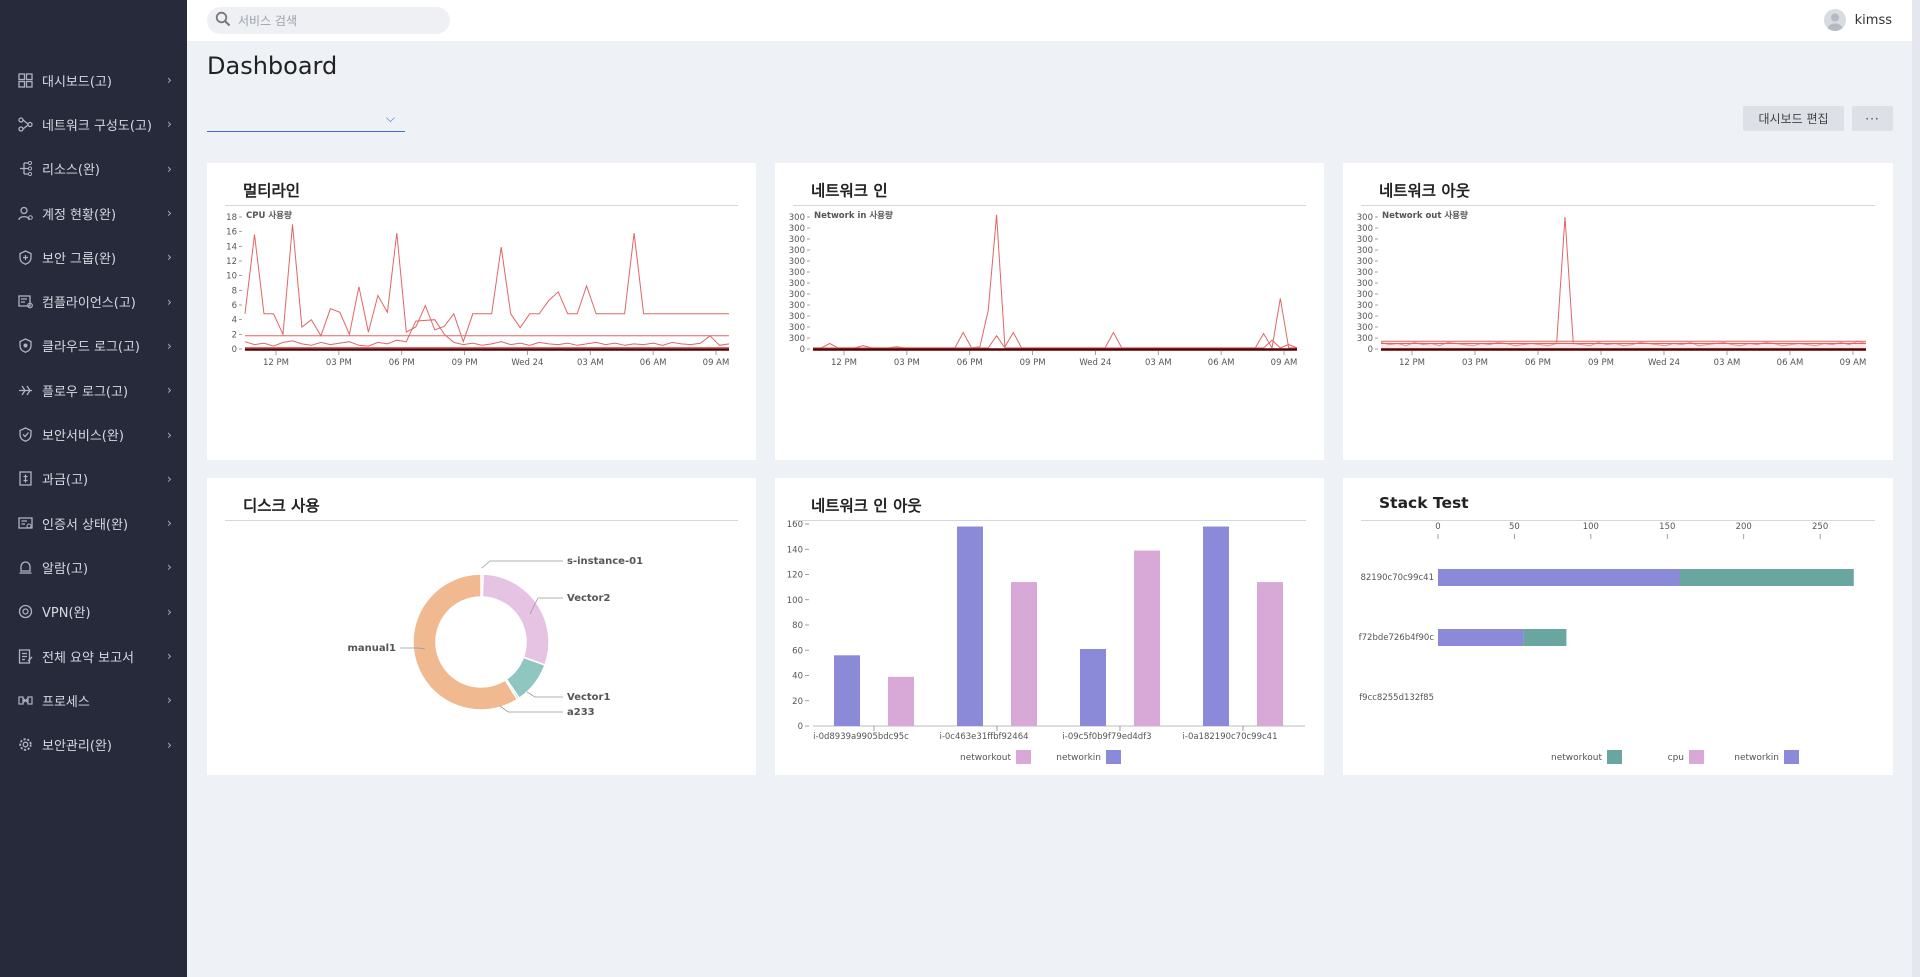 The image size is (1920, 977). Describe the element at coordinates (338, 20) in the screenshot. I see `search-input` at that location.